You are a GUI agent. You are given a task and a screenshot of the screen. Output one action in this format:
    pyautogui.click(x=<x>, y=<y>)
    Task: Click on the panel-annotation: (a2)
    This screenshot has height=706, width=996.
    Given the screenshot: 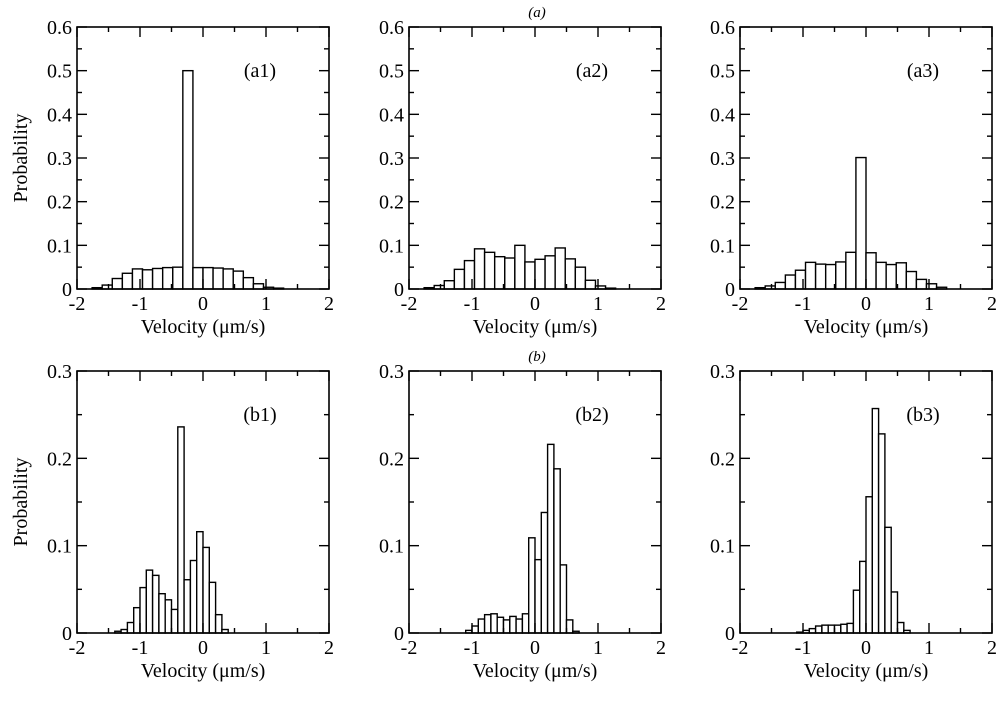 What is the action you would take?
    pyautogui.click(x=592, y=71)
    